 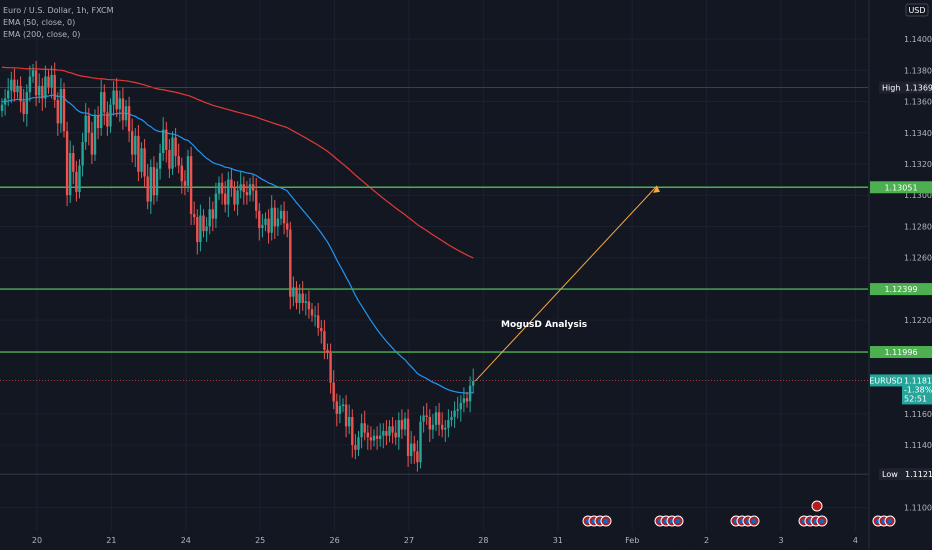 I want to click on current-price: 1.11814, so click(x=918, y=380).